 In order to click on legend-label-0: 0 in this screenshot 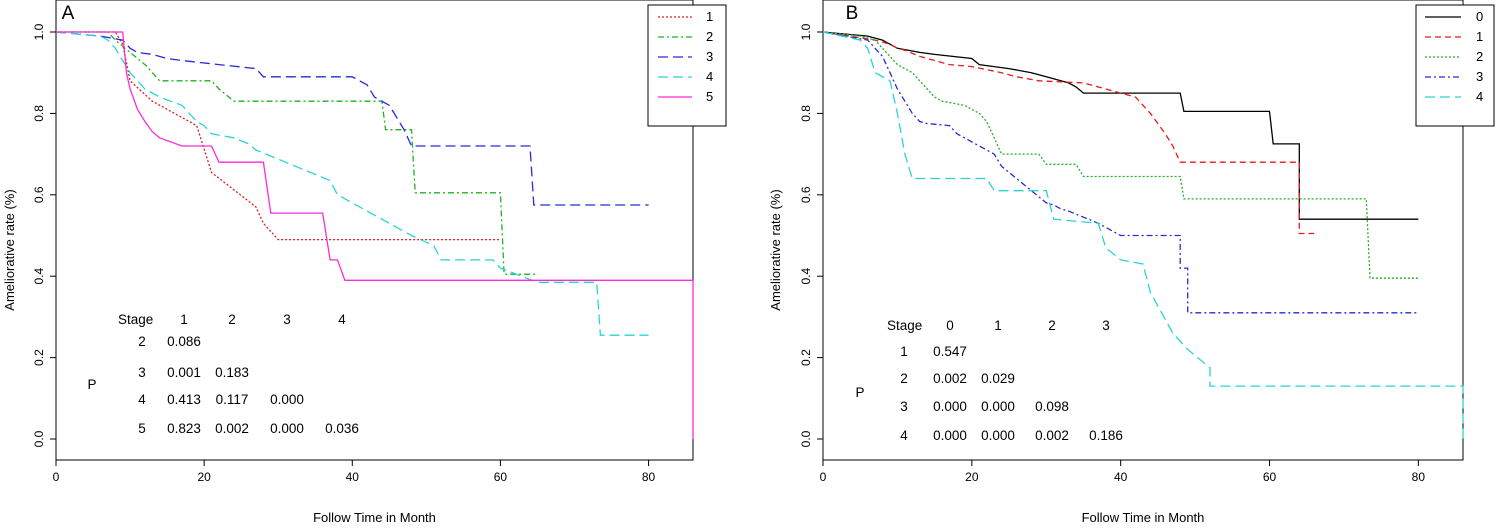, I will do `click(1479, 16)`.